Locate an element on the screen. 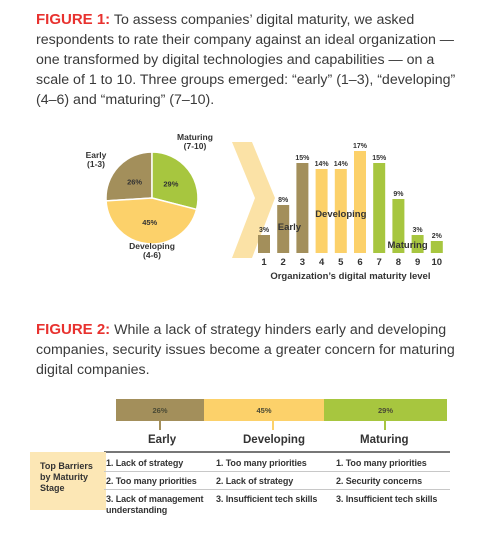  pie-category-line: (4-6) is located at coordinates (152, 255).